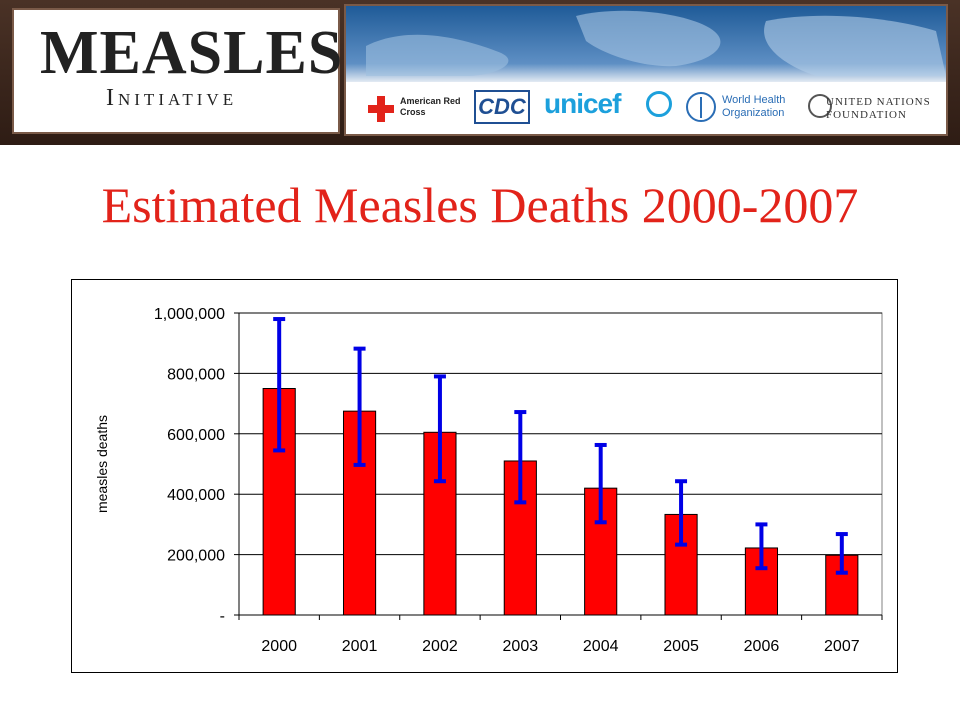  I want to click on x-tick-label-2007: 2007, so click(842, 646).